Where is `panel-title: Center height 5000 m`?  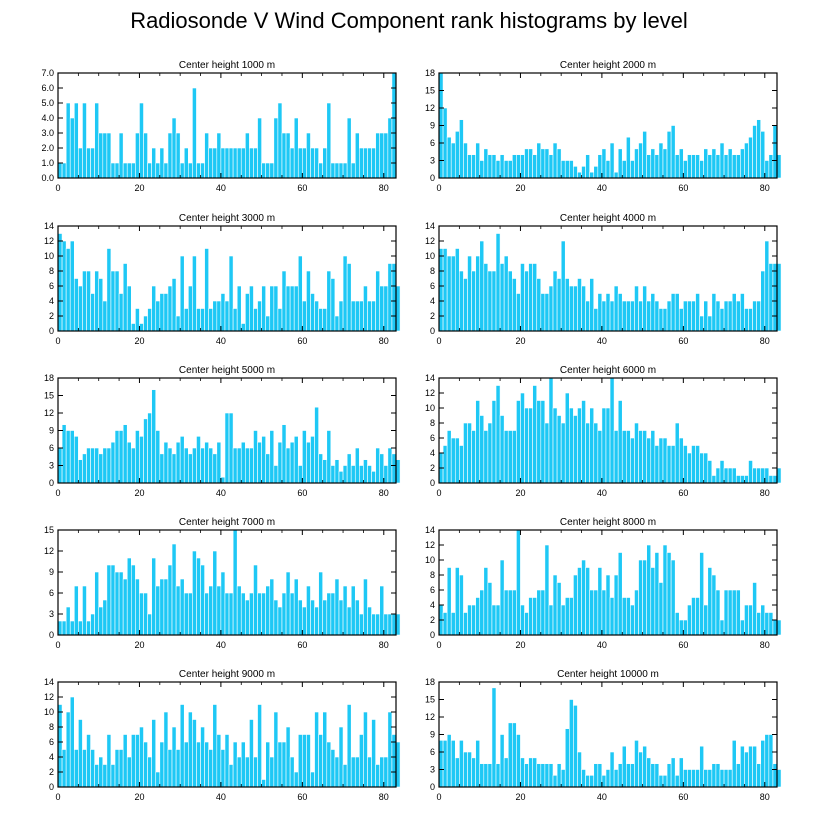
panel-title: Center height 5000 m is located at coordinates (227, 370).